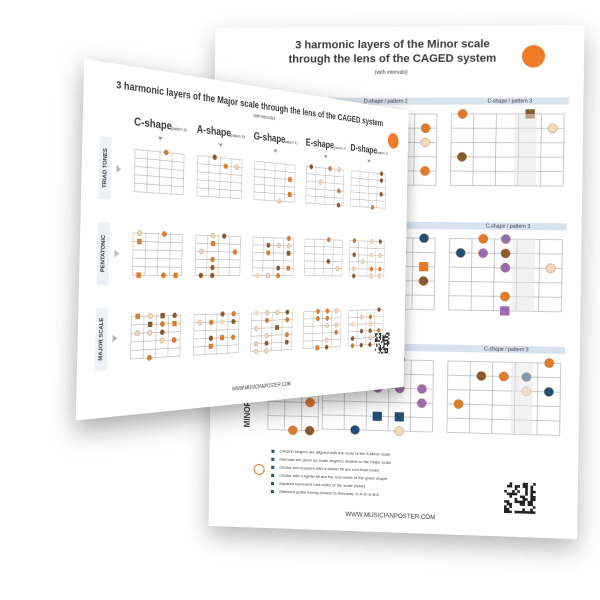  I want to click on shape-pattern: (pattern 5), so click(237, 136).